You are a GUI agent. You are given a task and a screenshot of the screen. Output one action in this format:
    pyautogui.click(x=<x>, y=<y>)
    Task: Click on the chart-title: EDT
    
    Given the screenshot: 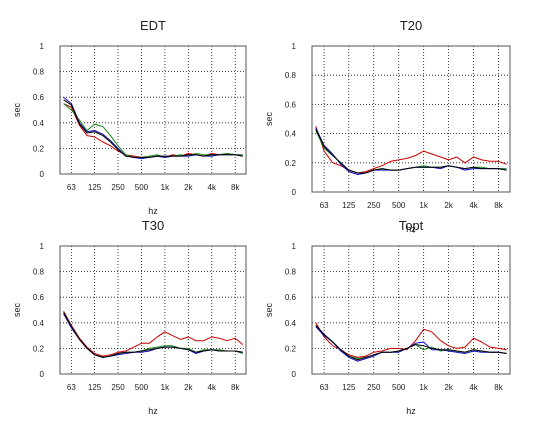 What is the action you would take?
    pyautogui.click(x=153, y=25)
    